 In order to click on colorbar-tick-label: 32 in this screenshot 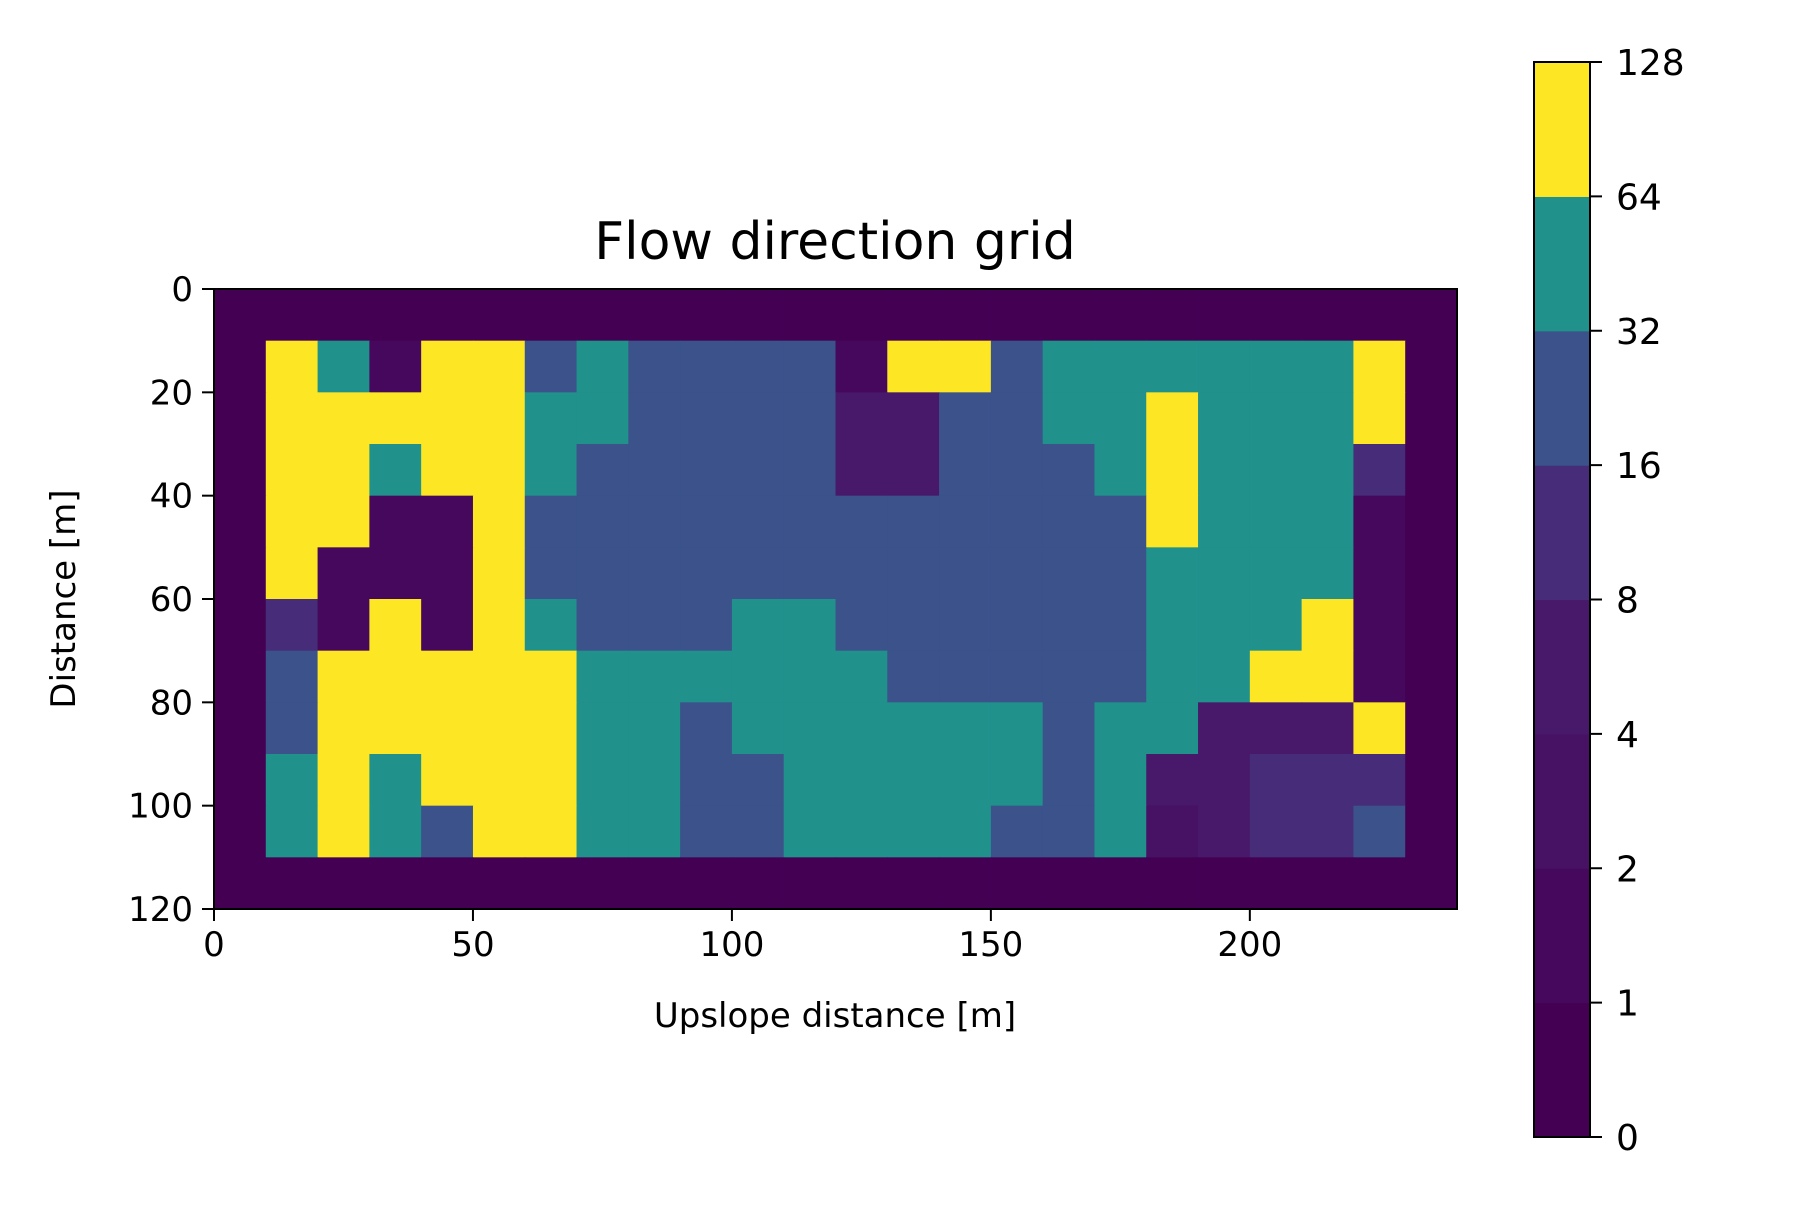, I will do `click(1639, 332)`.